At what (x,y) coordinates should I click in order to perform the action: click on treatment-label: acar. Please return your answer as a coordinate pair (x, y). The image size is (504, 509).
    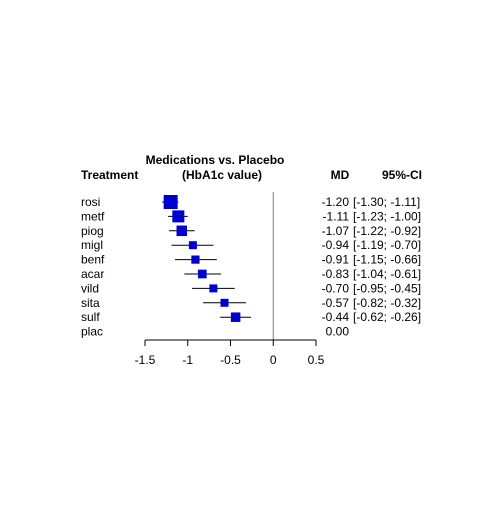
    Looking at the image, I should click on (92, 274).